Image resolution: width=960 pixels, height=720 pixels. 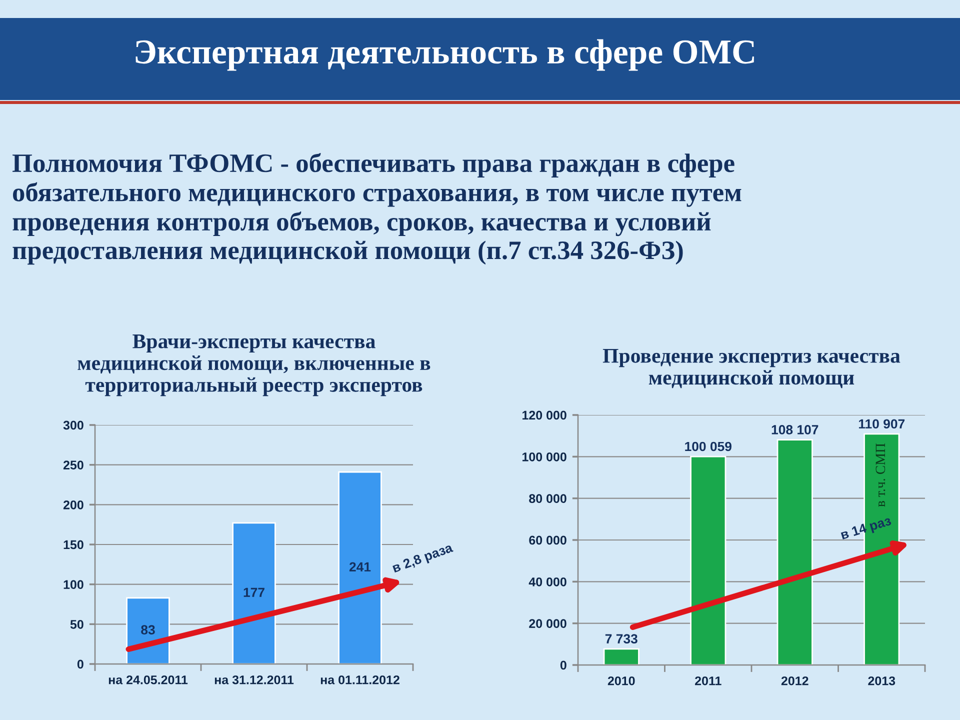 What do you see at coordinates (547, 581) in the screenshot?
I see `y-tick-label: 40 000` at bounding box center [547, 581].